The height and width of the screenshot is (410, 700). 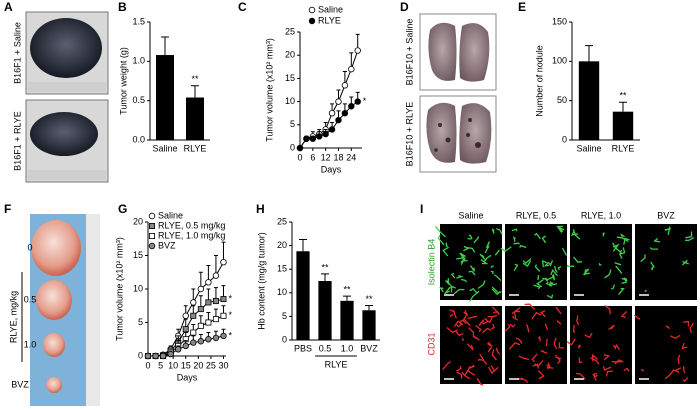 I want to click on group-label: RLYE, so click(x=336, y=364).